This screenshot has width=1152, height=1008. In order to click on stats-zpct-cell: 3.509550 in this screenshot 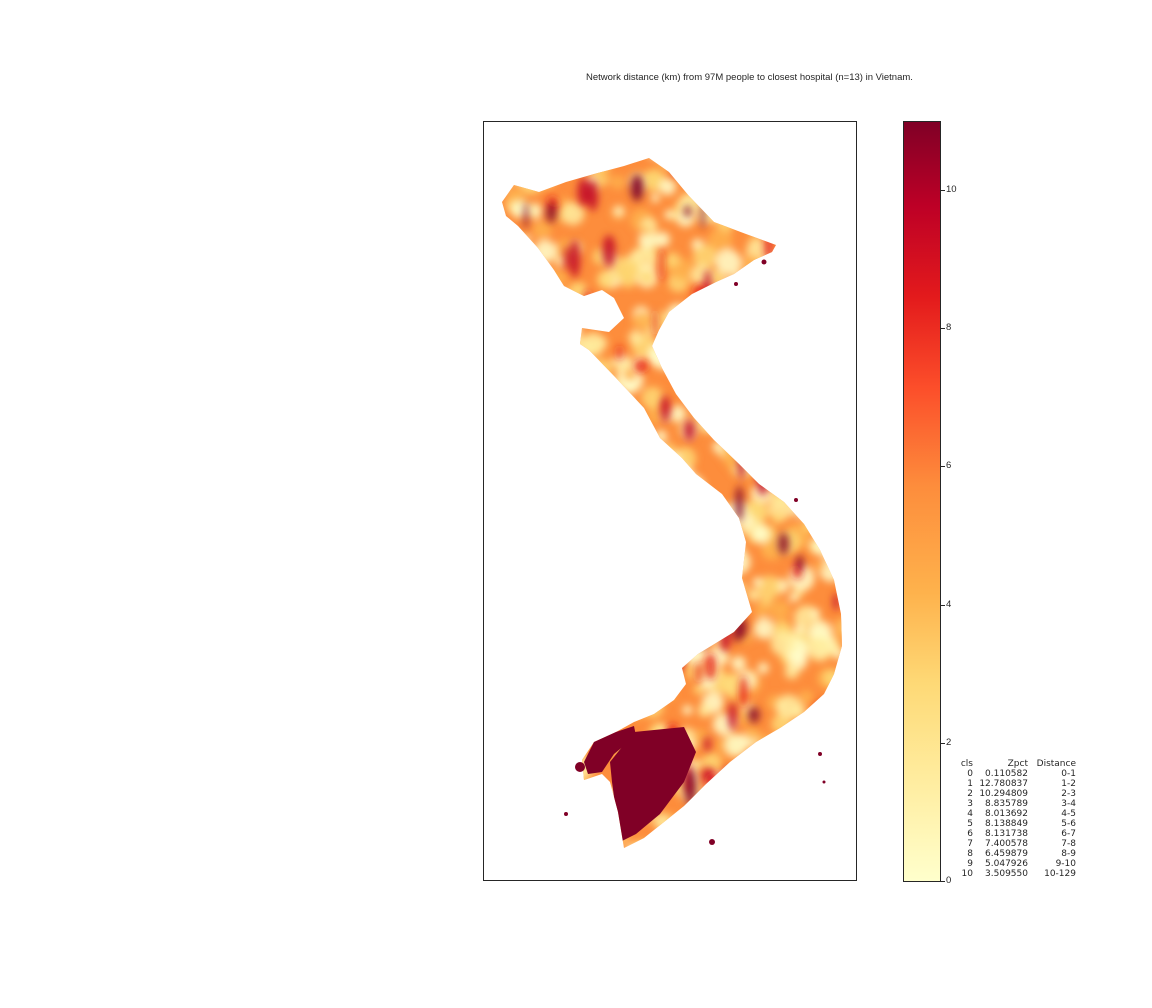, I will do `click(1006, 874)`.